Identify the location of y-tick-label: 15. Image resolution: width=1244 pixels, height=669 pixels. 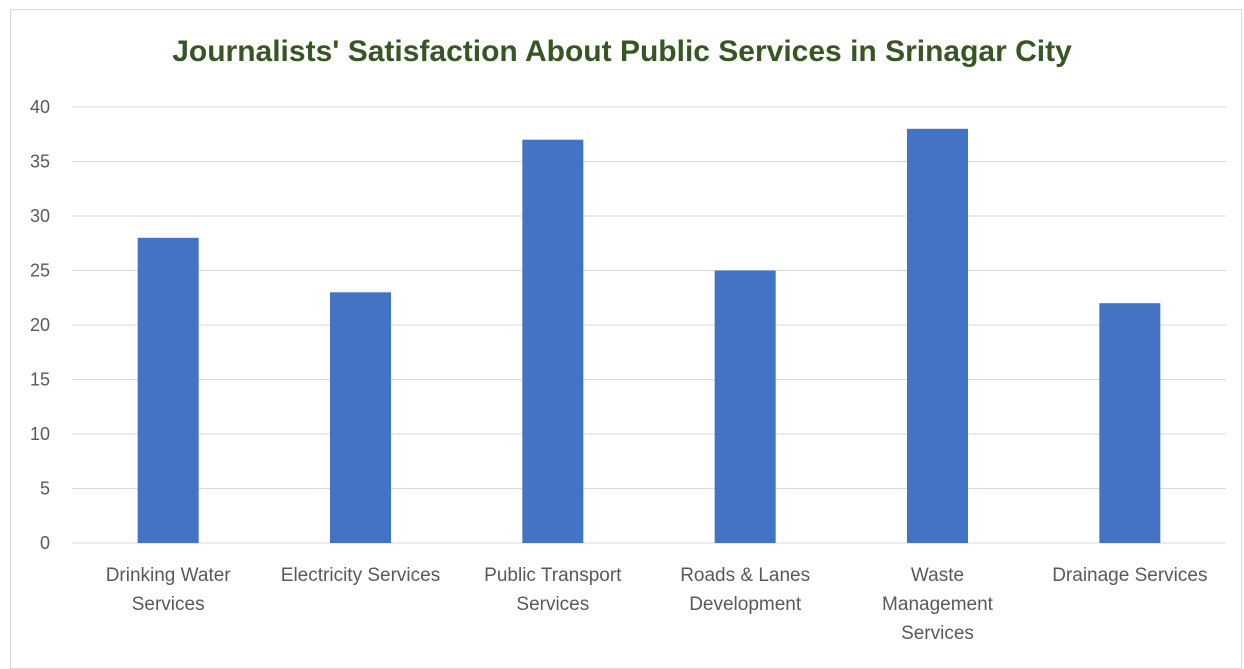
(40, 380).